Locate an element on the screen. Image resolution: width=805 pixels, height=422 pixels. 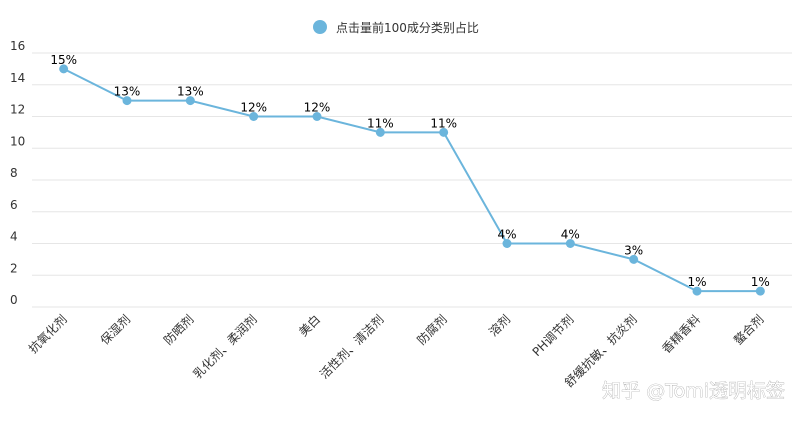
y-tick-label: 4 is located at coordinates (14, 237).